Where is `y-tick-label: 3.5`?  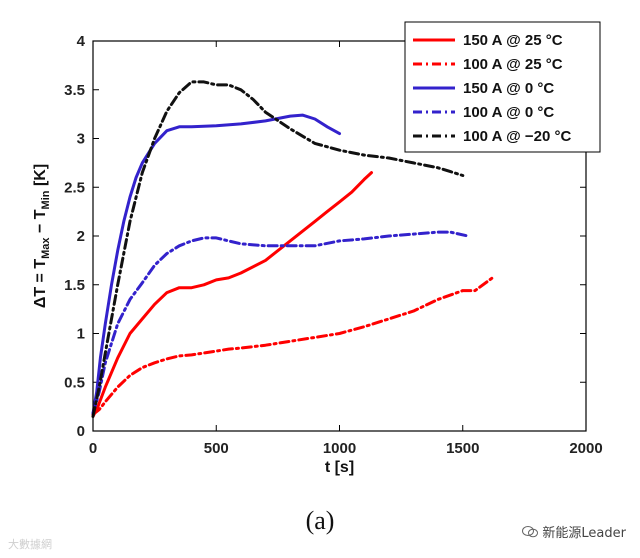
y-tick-label: 3.5 is located at coordinates (74, 90).